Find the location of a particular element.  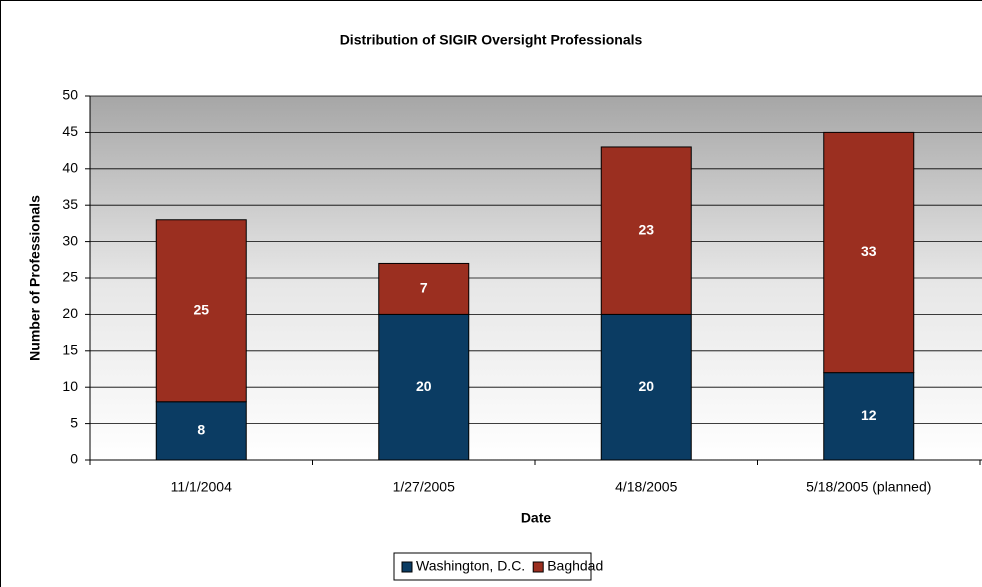

x-tick-label: 5/18/2005 (planned) is located at coordinates (868, 487).